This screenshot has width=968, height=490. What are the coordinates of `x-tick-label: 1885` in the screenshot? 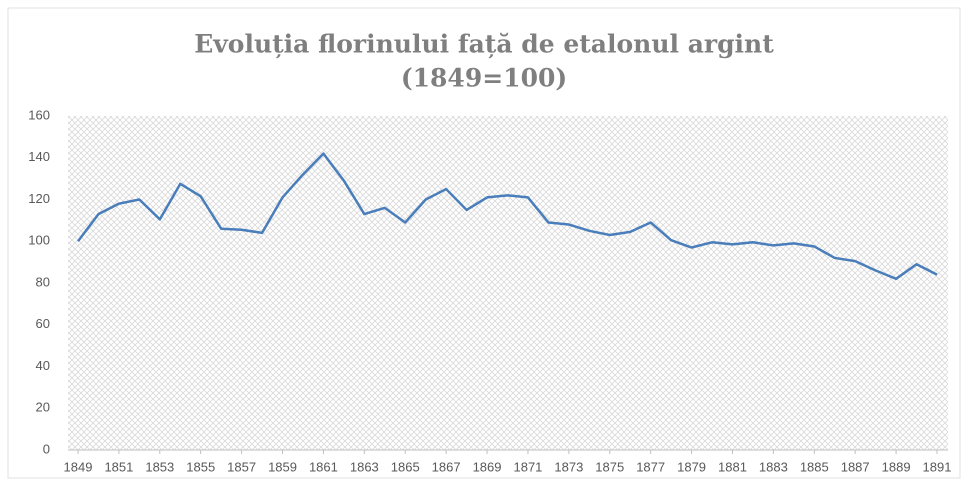 It's located at (814, 466).